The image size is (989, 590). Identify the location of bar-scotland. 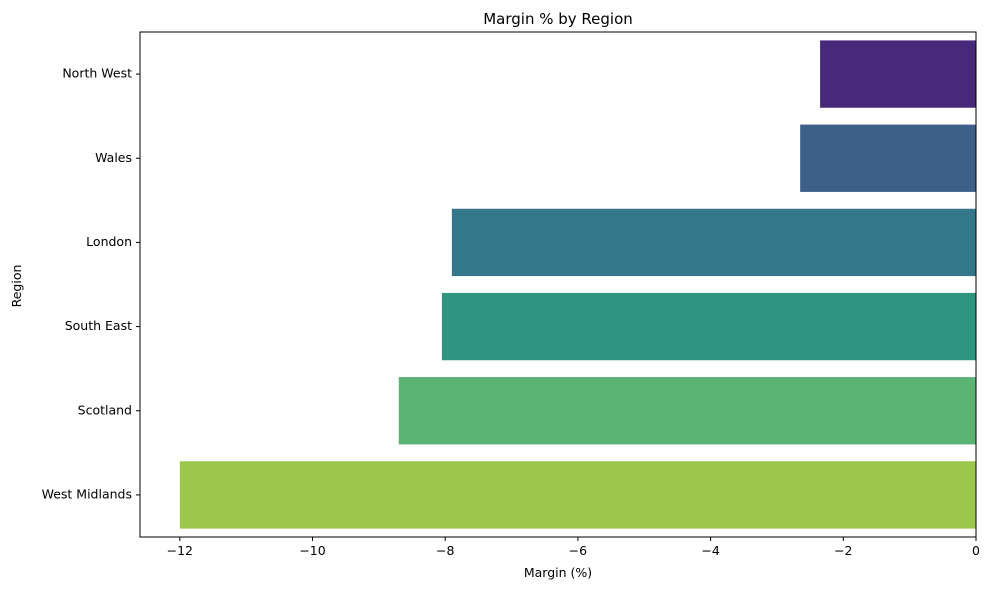
(687, 411).